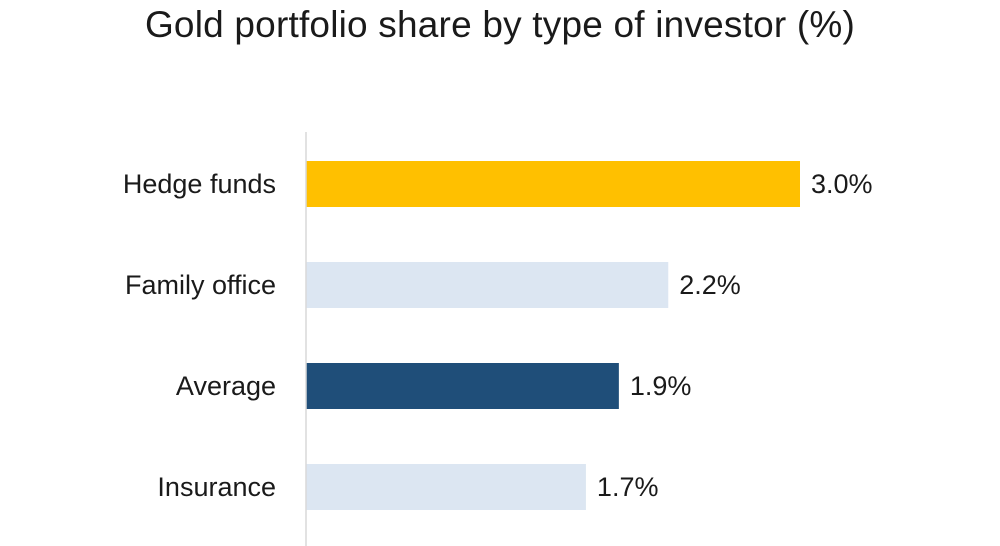  I want to click on value-label-family-office: 2.2%, so click(710, 285).